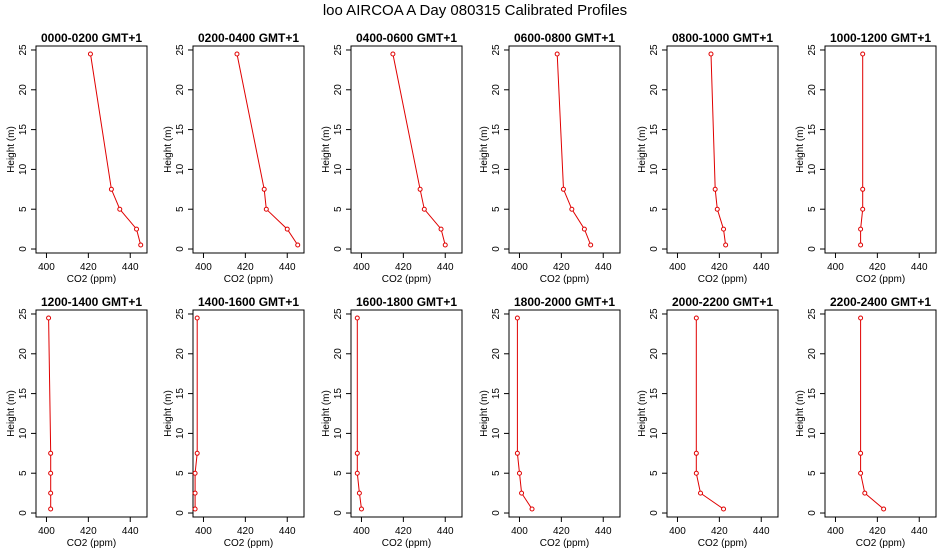 The image size is (950, 550). What do you see at coordinates (519, 267) in the screenshot?
I see `panel-4-x-tick-label: 400` at bounding box center [519, 267].